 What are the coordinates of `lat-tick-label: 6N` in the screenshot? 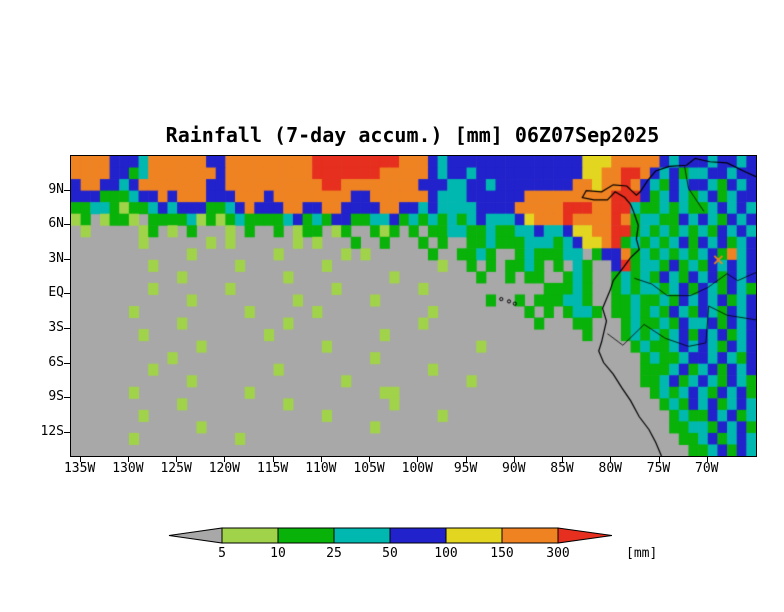 It's located at (56, 224).